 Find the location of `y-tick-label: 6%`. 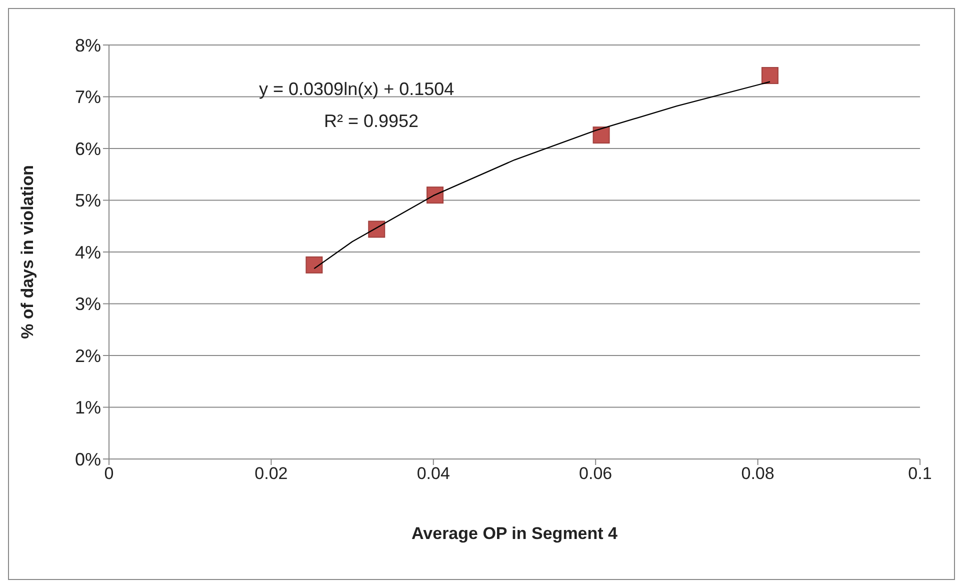

y-tick-label: 6% is located at coordinates (87, 148).